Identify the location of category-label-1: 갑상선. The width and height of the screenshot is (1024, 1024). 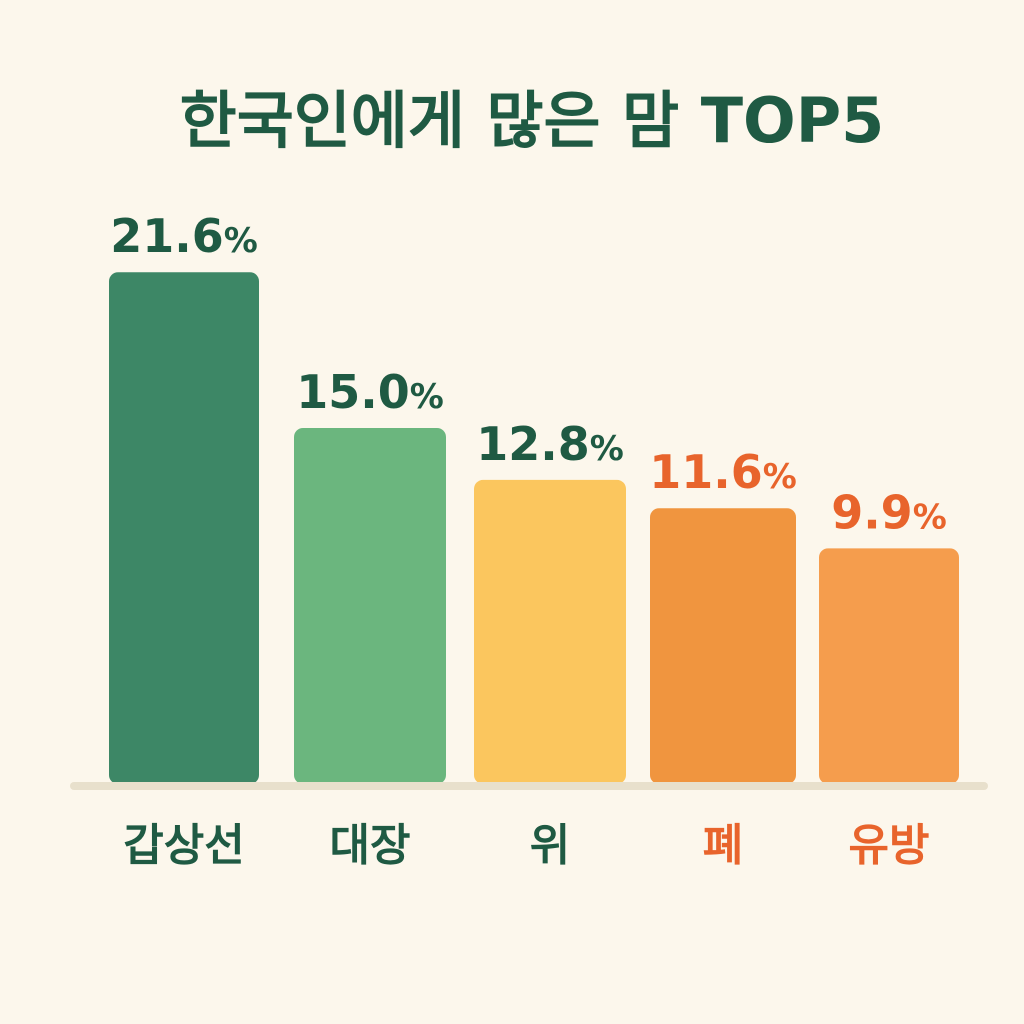
(183, 845).